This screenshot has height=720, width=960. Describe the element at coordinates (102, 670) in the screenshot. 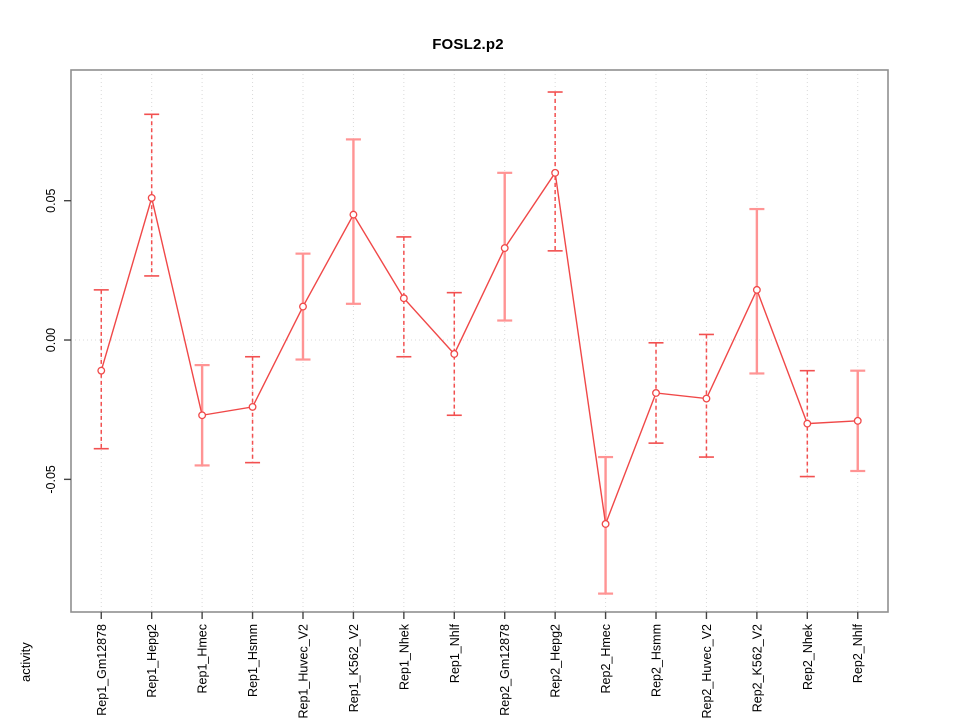

I see `x-tick-label: Rep1_Gm12878` at that location.